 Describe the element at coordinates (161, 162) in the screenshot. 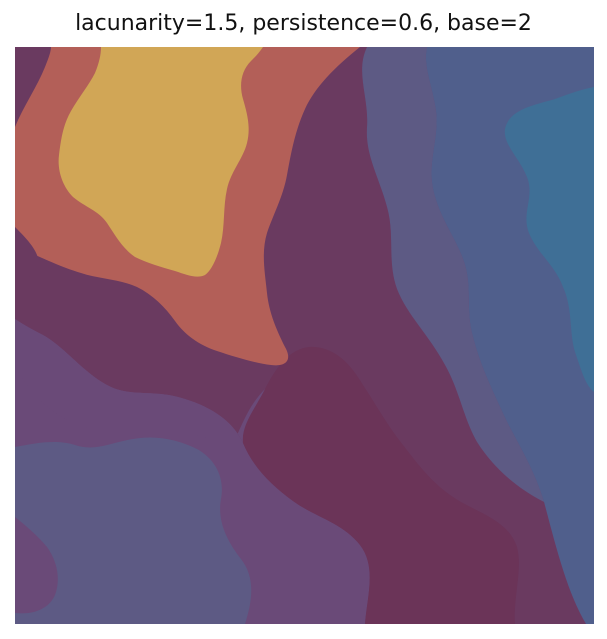

I see `region-ochre` at that location.